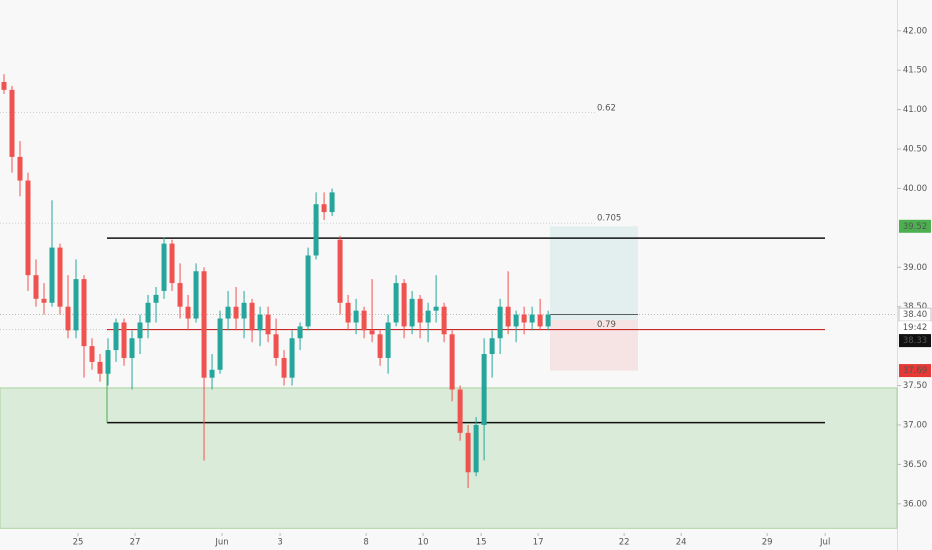 The width and height of the screenshot is (932, 550). Describe the element at coordinates (915, 71) in the screenshot. I see `y-tick-label: 41.50` at that location.